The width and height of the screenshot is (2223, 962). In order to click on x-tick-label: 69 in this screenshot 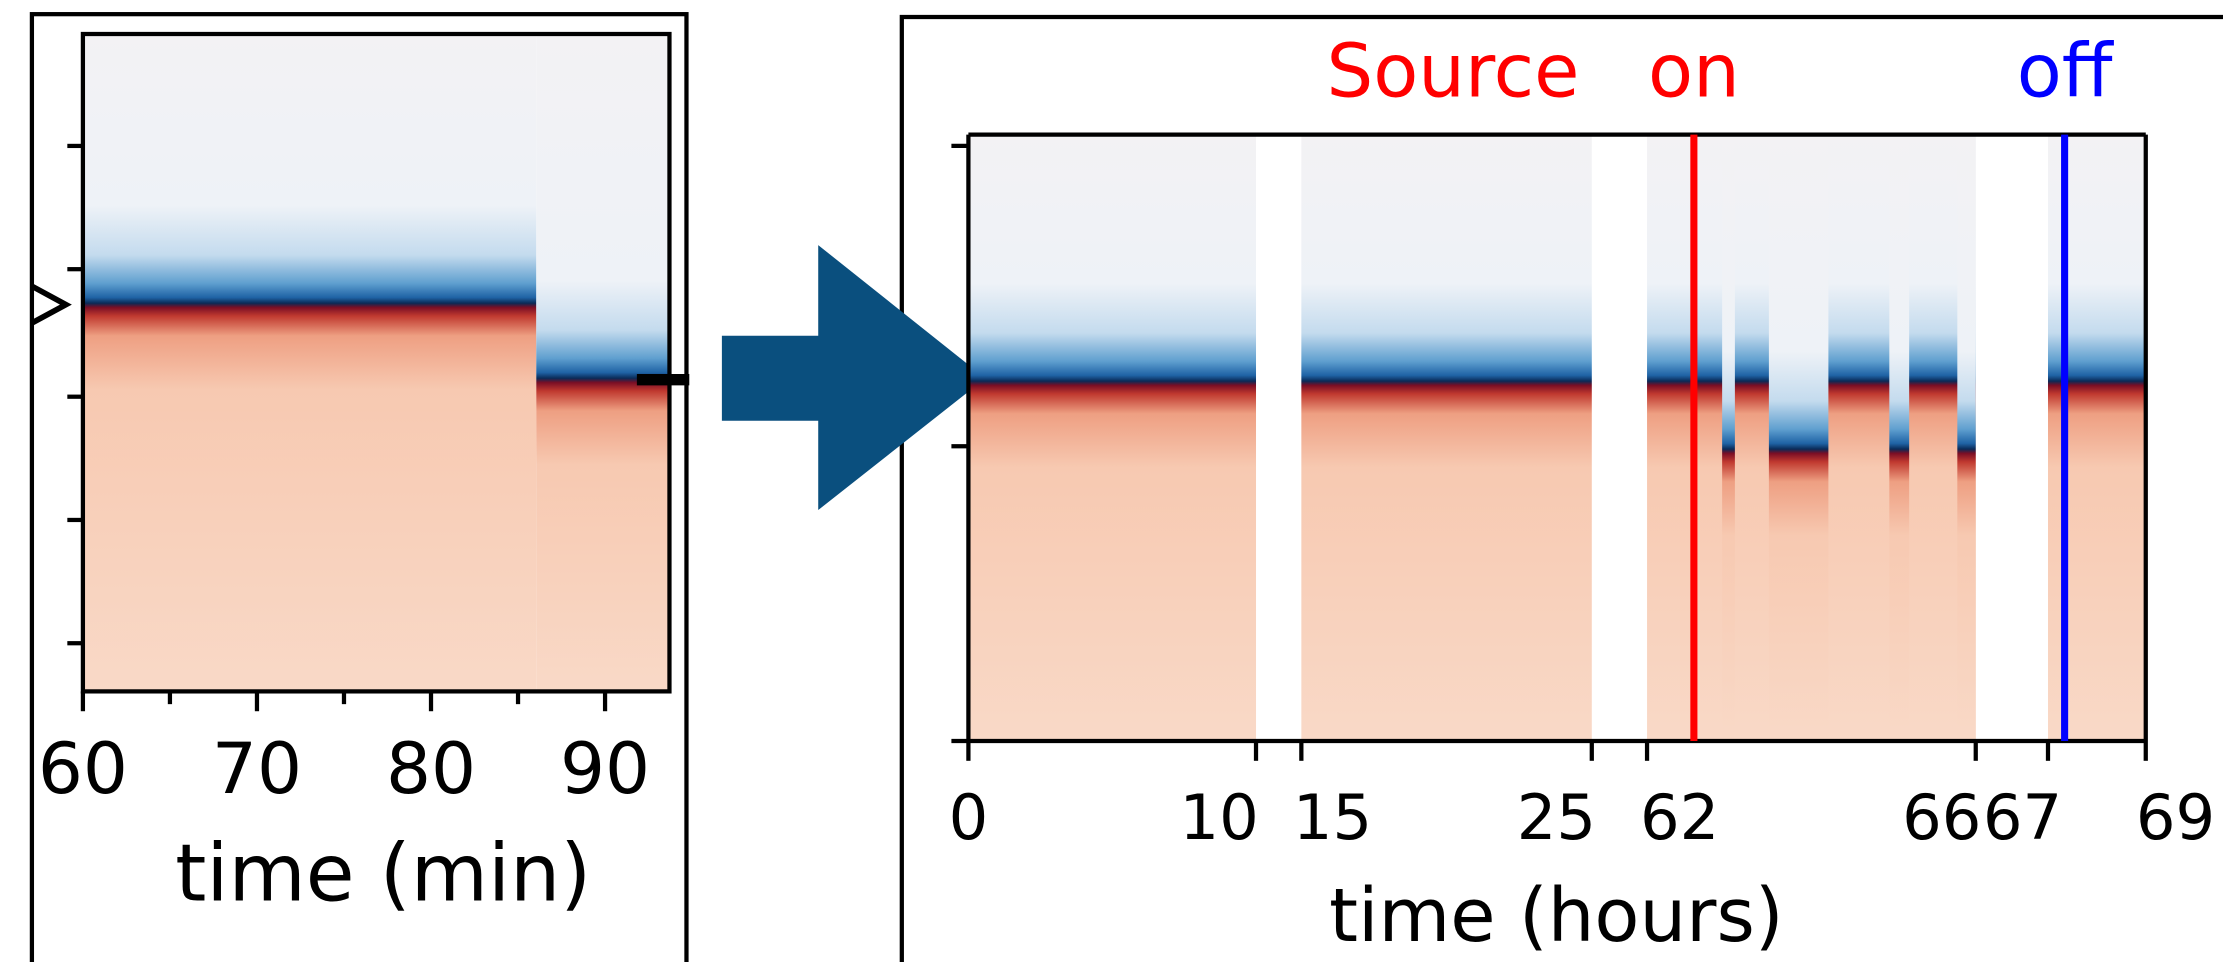, I will do `click(2175, 817)`.